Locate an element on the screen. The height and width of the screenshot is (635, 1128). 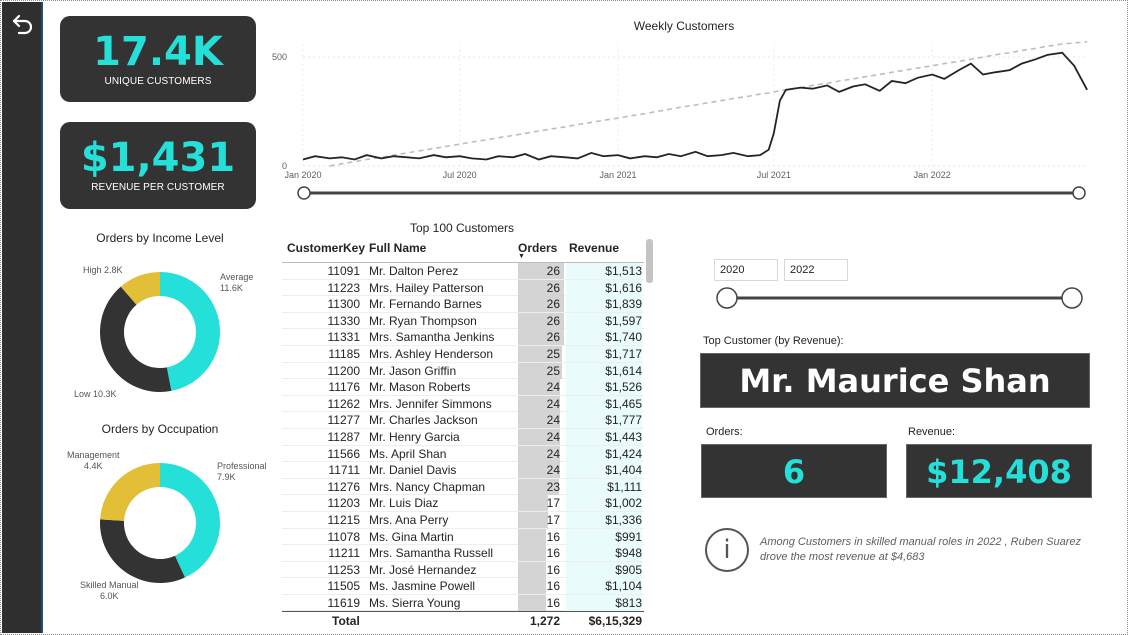
cell-full-name: Mrs. Hailey Patterson is located at coordinates (426, 287).